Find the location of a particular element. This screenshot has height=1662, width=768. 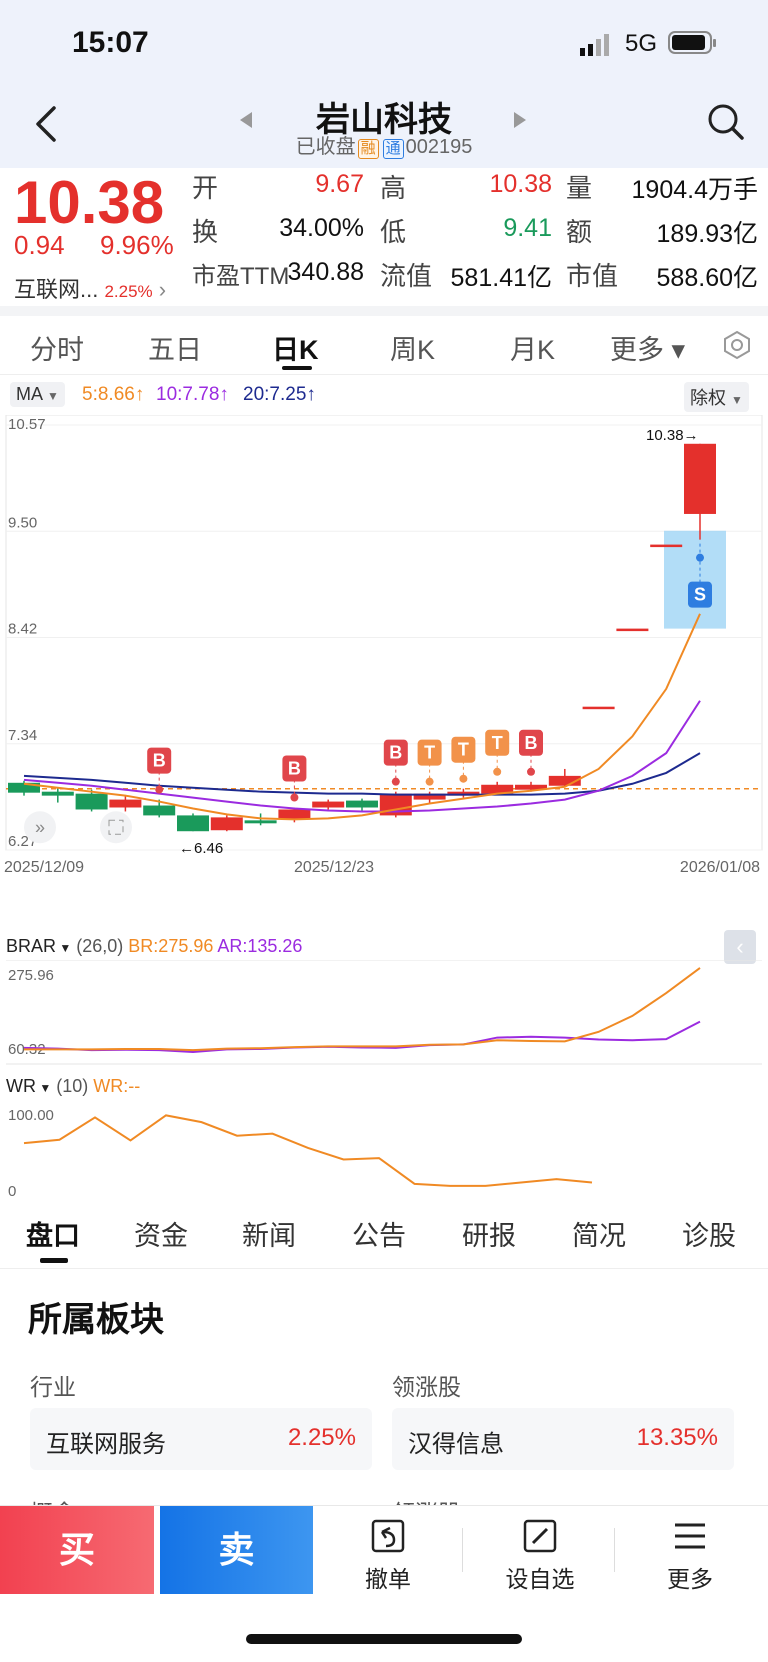

sell-button: 卖 is located at coordinates (236, 1550).